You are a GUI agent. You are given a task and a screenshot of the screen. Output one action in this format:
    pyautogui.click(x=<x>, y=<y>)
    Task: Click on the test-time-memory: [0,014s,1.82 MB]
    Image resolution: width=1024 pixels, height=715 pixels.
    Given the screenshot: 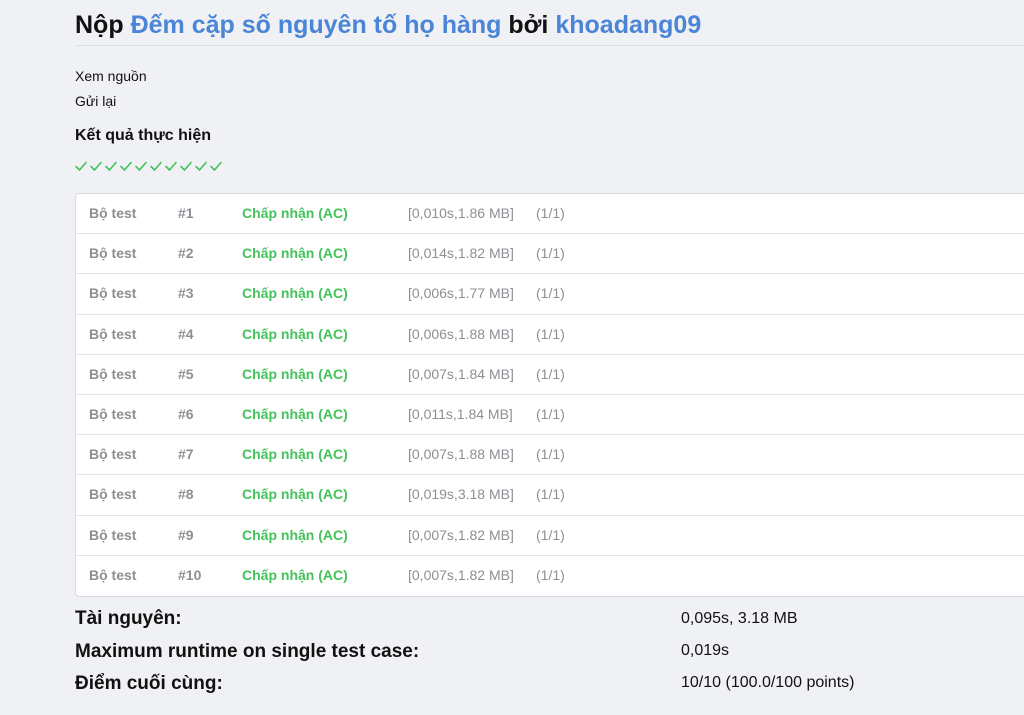 What is the action you would take?
    pyautogui.click(x=461, y=253)
    